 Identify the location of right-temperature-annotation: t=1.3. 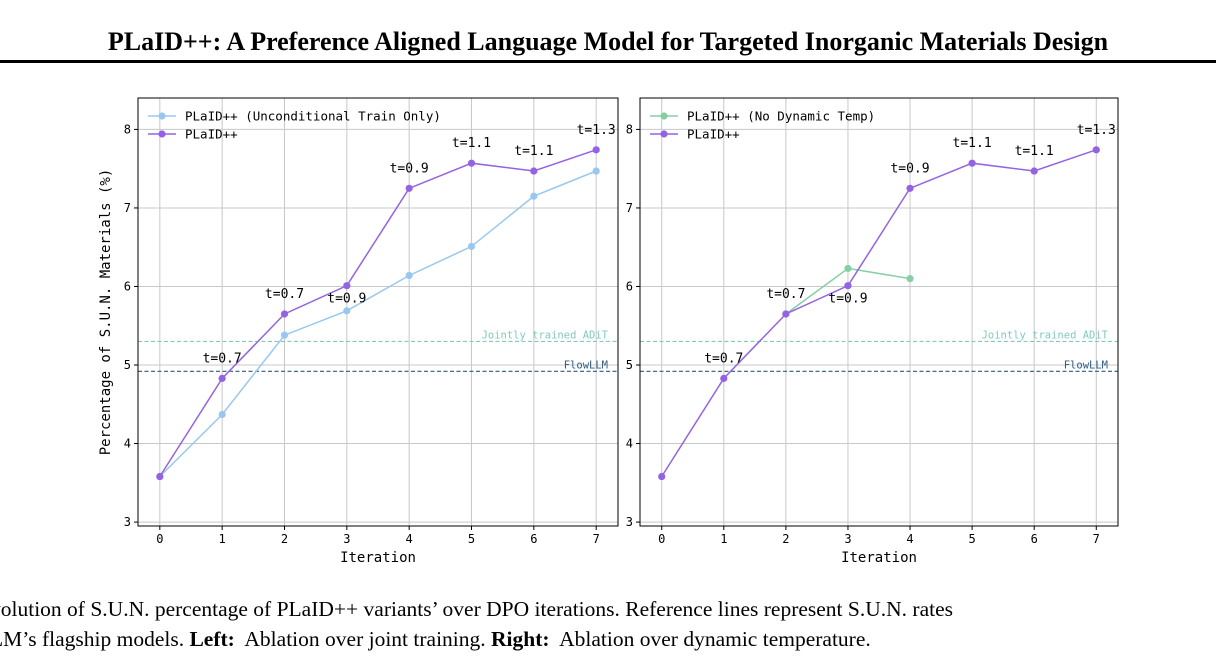
(1096, 130).